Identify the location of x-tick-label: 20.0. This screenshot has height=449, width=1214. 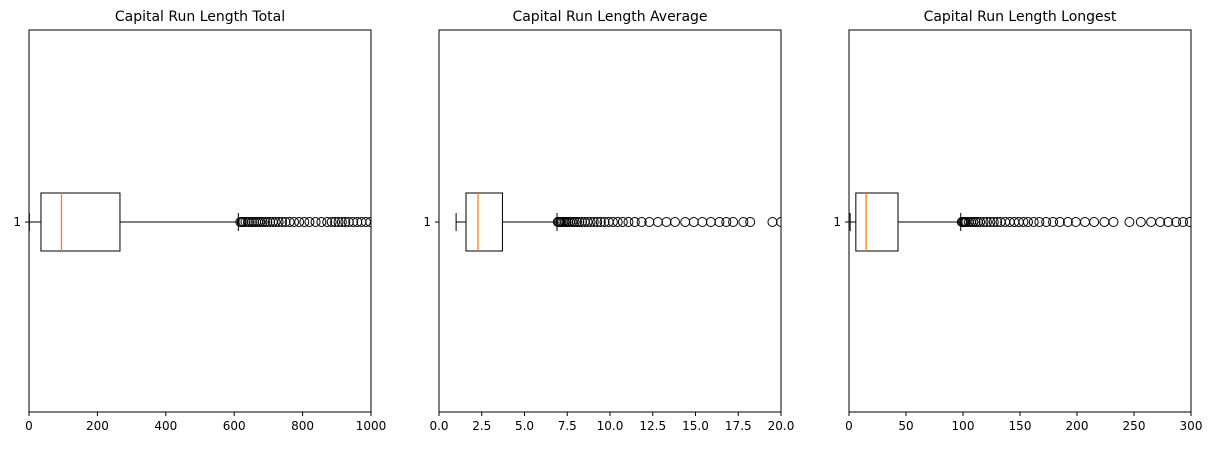
(781, 426).